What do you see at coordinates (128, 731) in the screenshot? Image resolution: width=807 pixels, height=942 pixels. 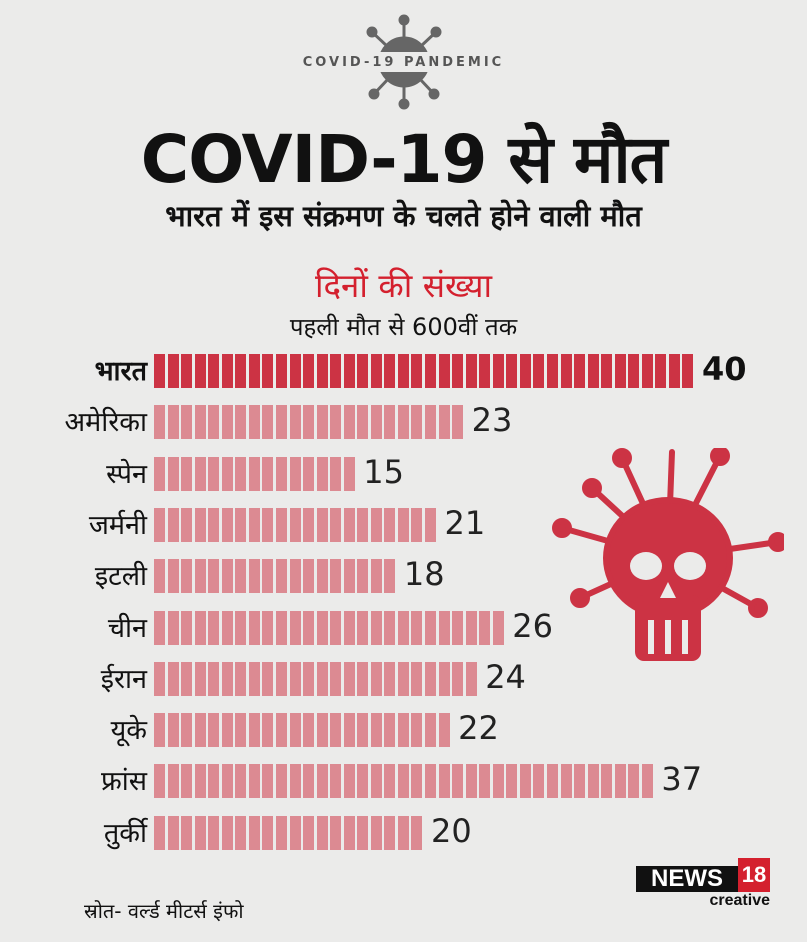 I see `category-label: यूके` at bounding box center [128, 731].